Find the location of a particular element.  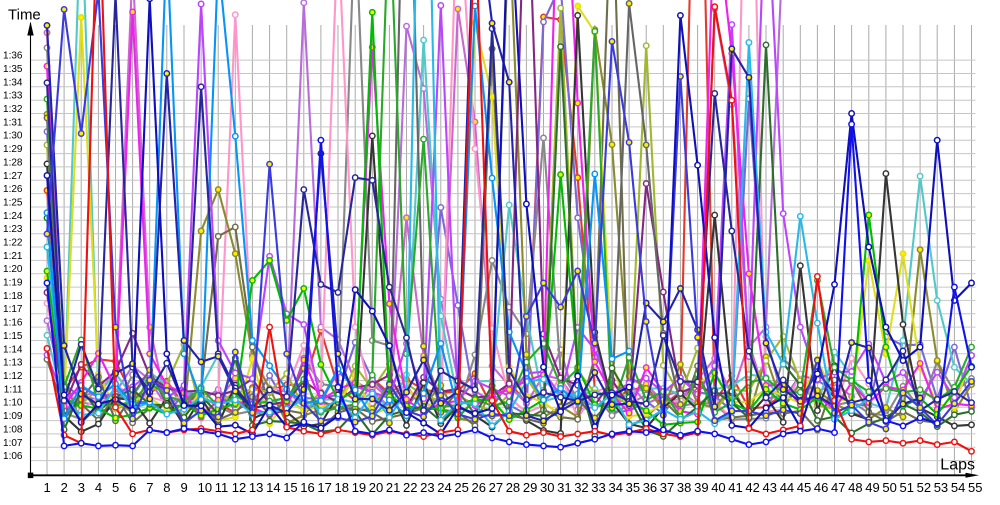

svg-text: 1:36 is located at coordinates (13, 56).